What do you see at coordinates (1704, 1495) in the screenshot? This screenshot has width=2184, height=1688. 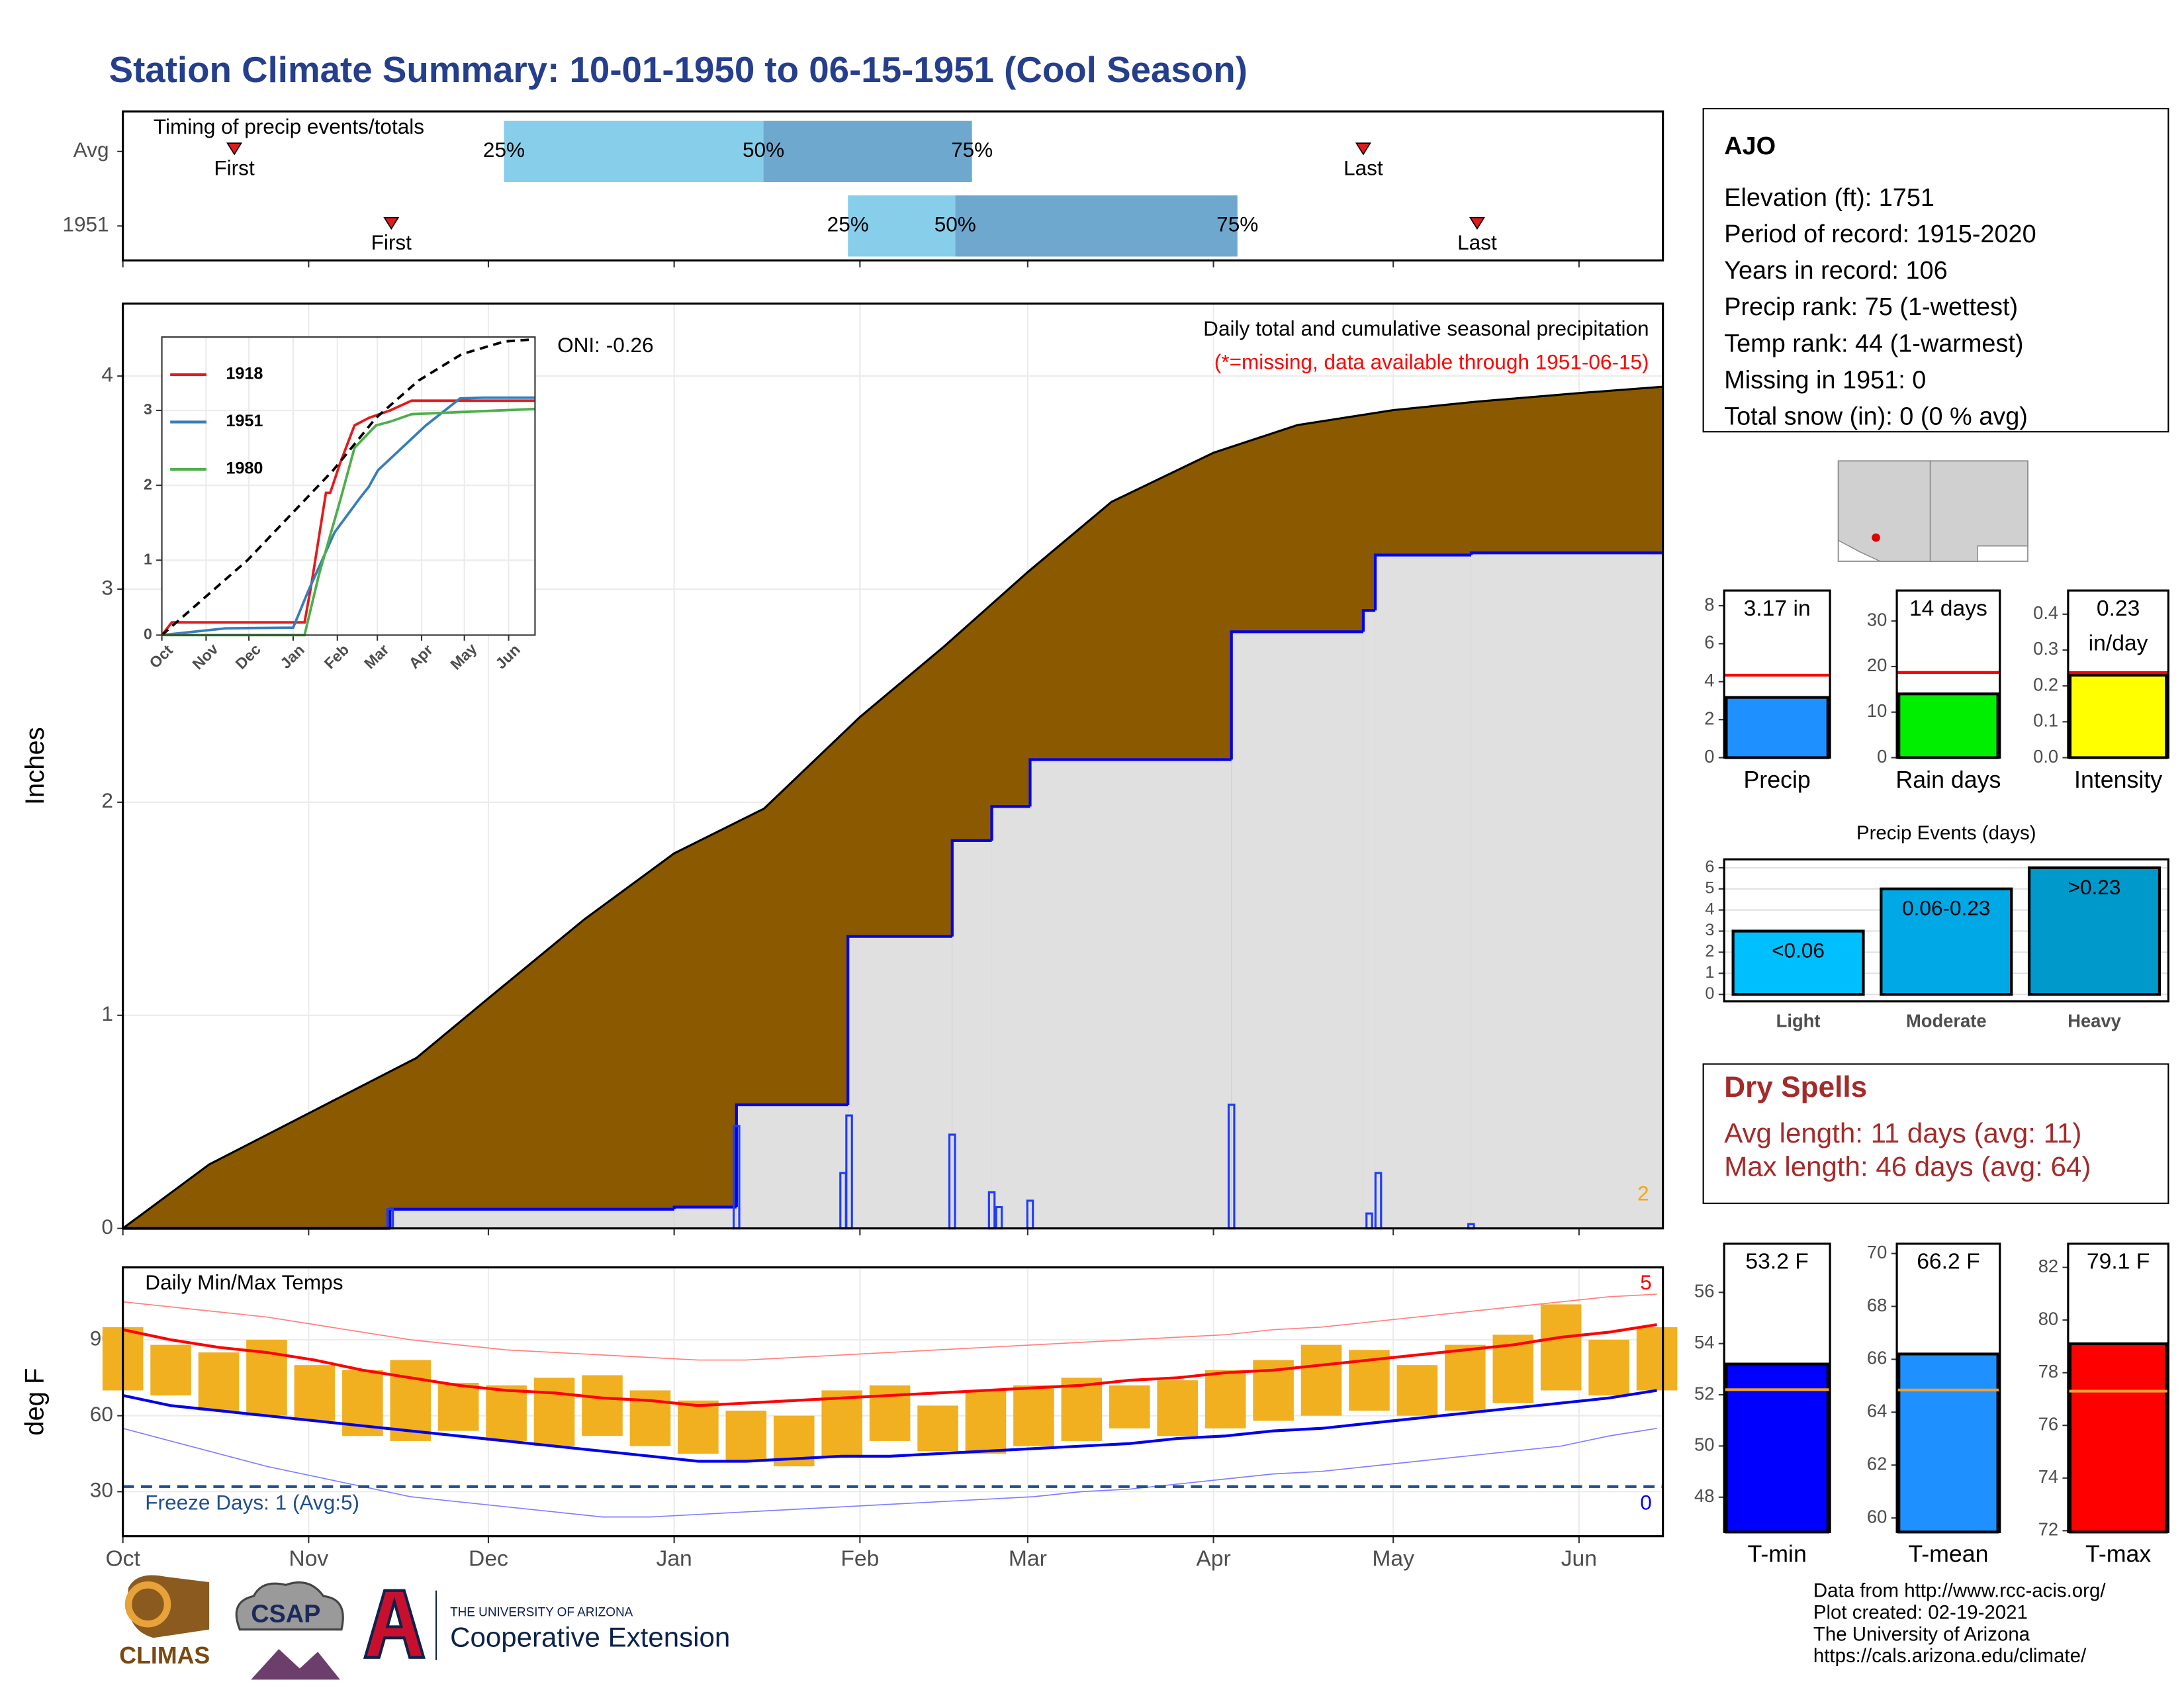 I see `y-tick-label: 48` at bounding box center [1704, 1495].